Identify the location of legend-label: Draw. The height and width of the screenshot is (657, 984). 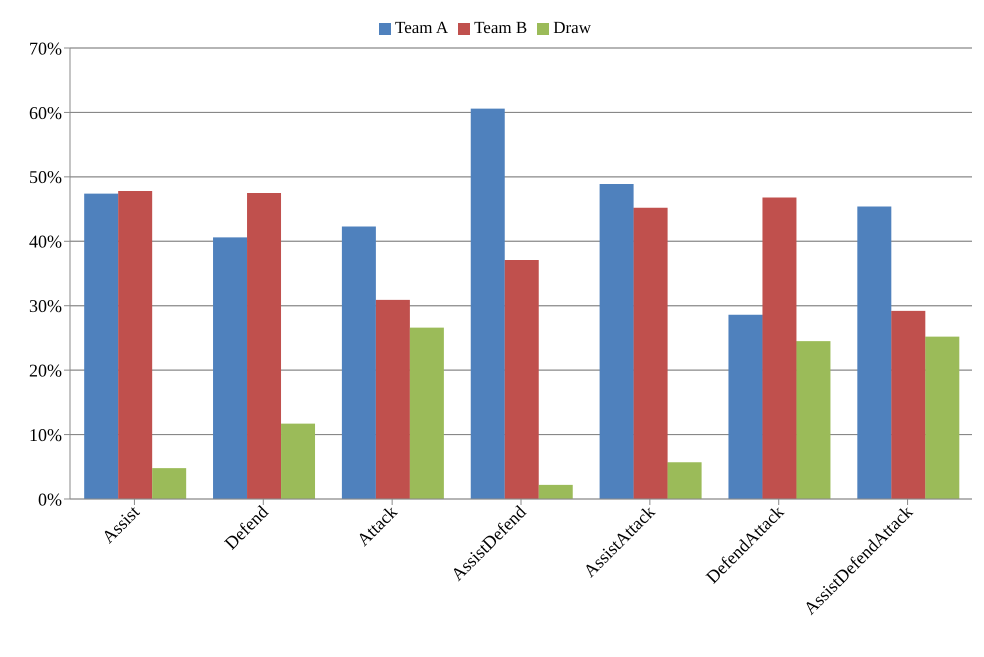
(572, 27).